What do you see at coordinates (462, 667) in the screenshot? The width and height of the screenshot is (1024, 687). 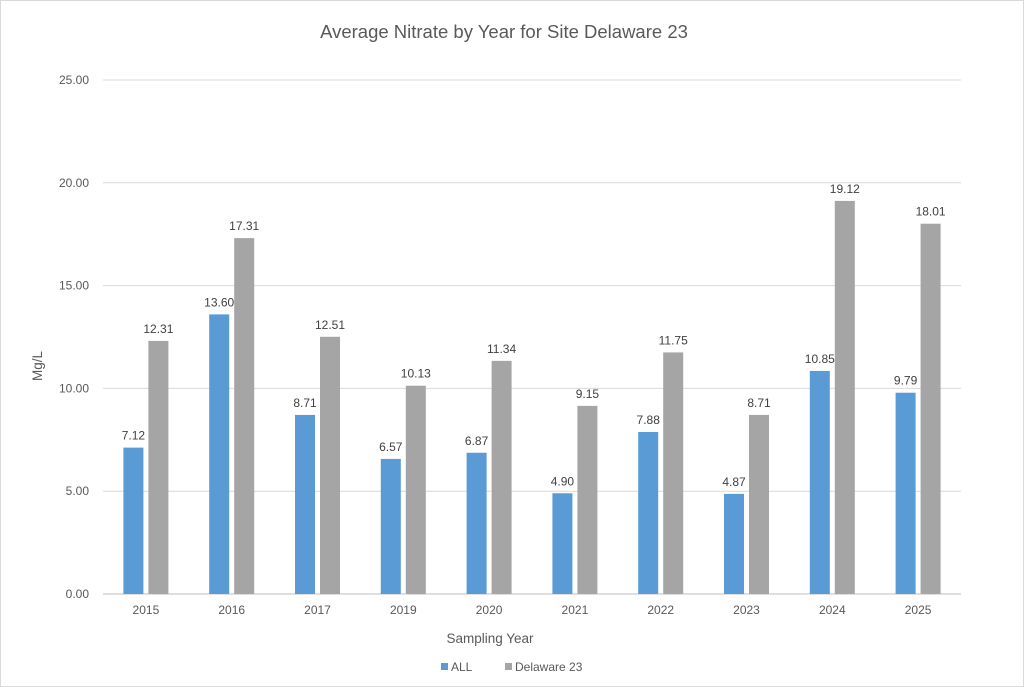 I see `legend-label: ALL` at bounding box center [462, 667].